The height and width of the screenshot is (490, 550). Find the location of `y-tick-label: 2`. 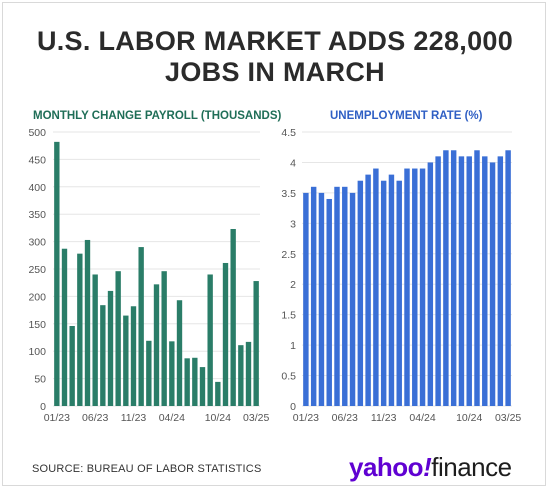

y-tick-label: 2 is located at coordinates (293, 285).